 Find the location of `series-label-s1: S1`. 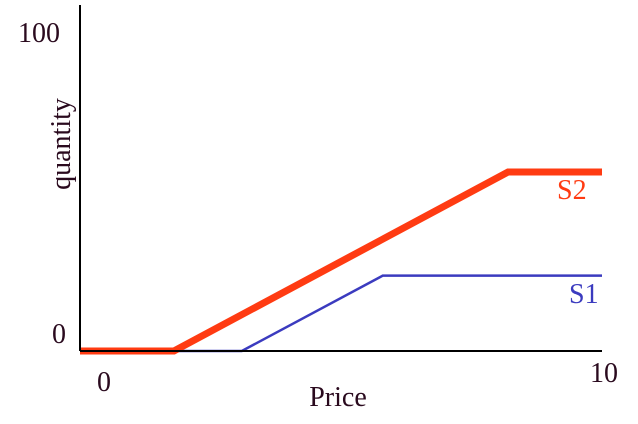

series-label-s1: S1 is located at coordinates (584, 294).